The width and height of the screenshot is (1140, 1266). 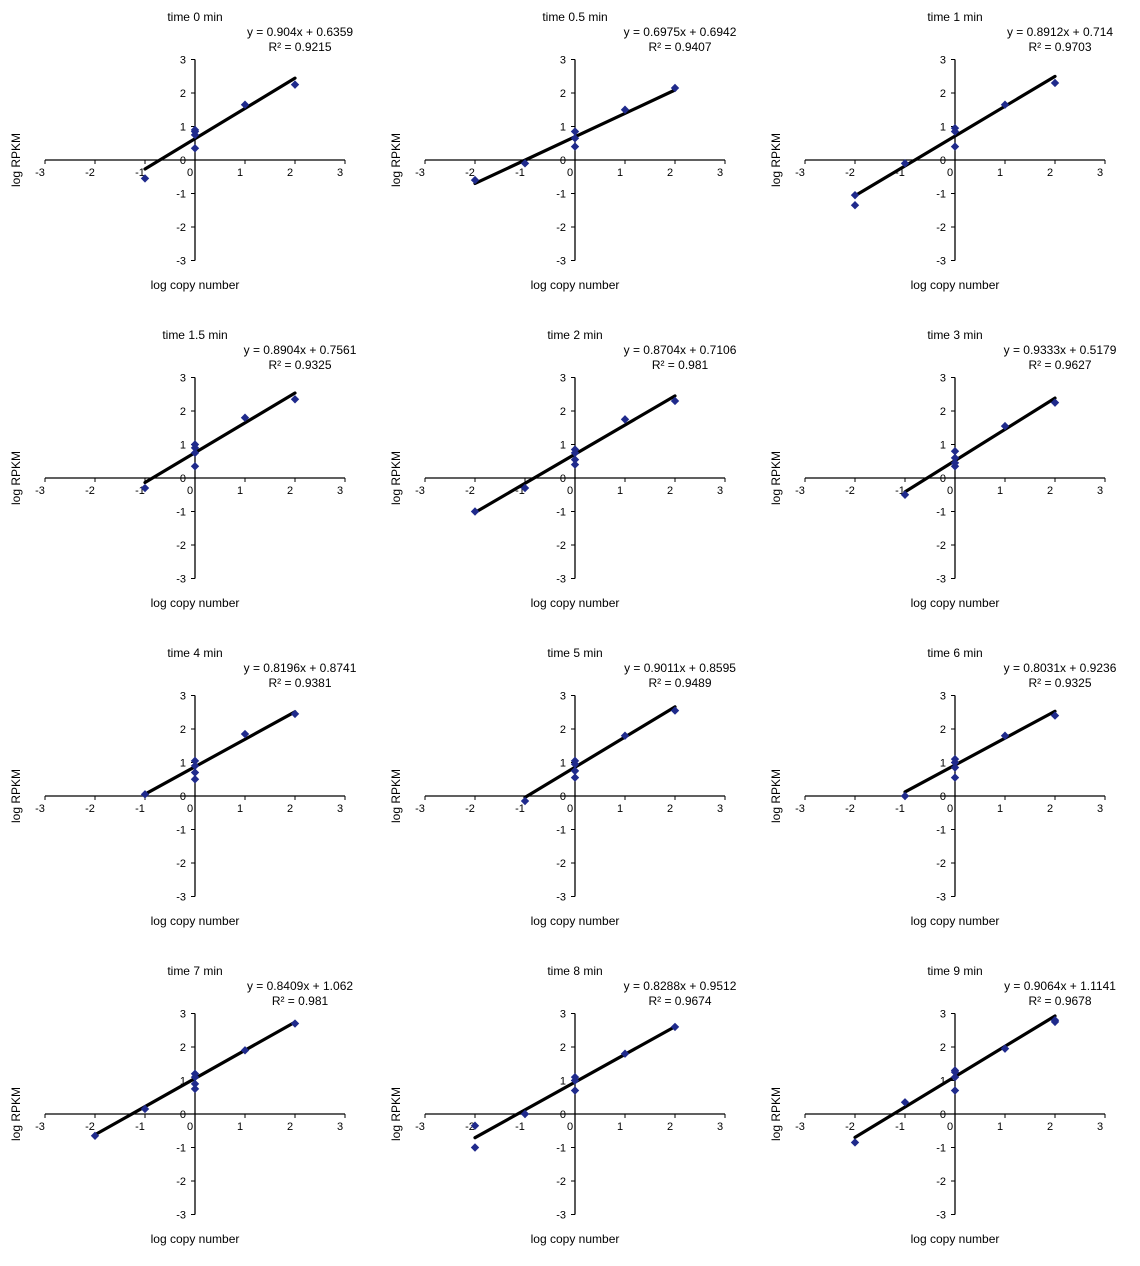 What do you see at coordinates (299, 47) in the screenshot?
I see `r-squared-label: R² = 0.9215` at bounding box center [299, 47].